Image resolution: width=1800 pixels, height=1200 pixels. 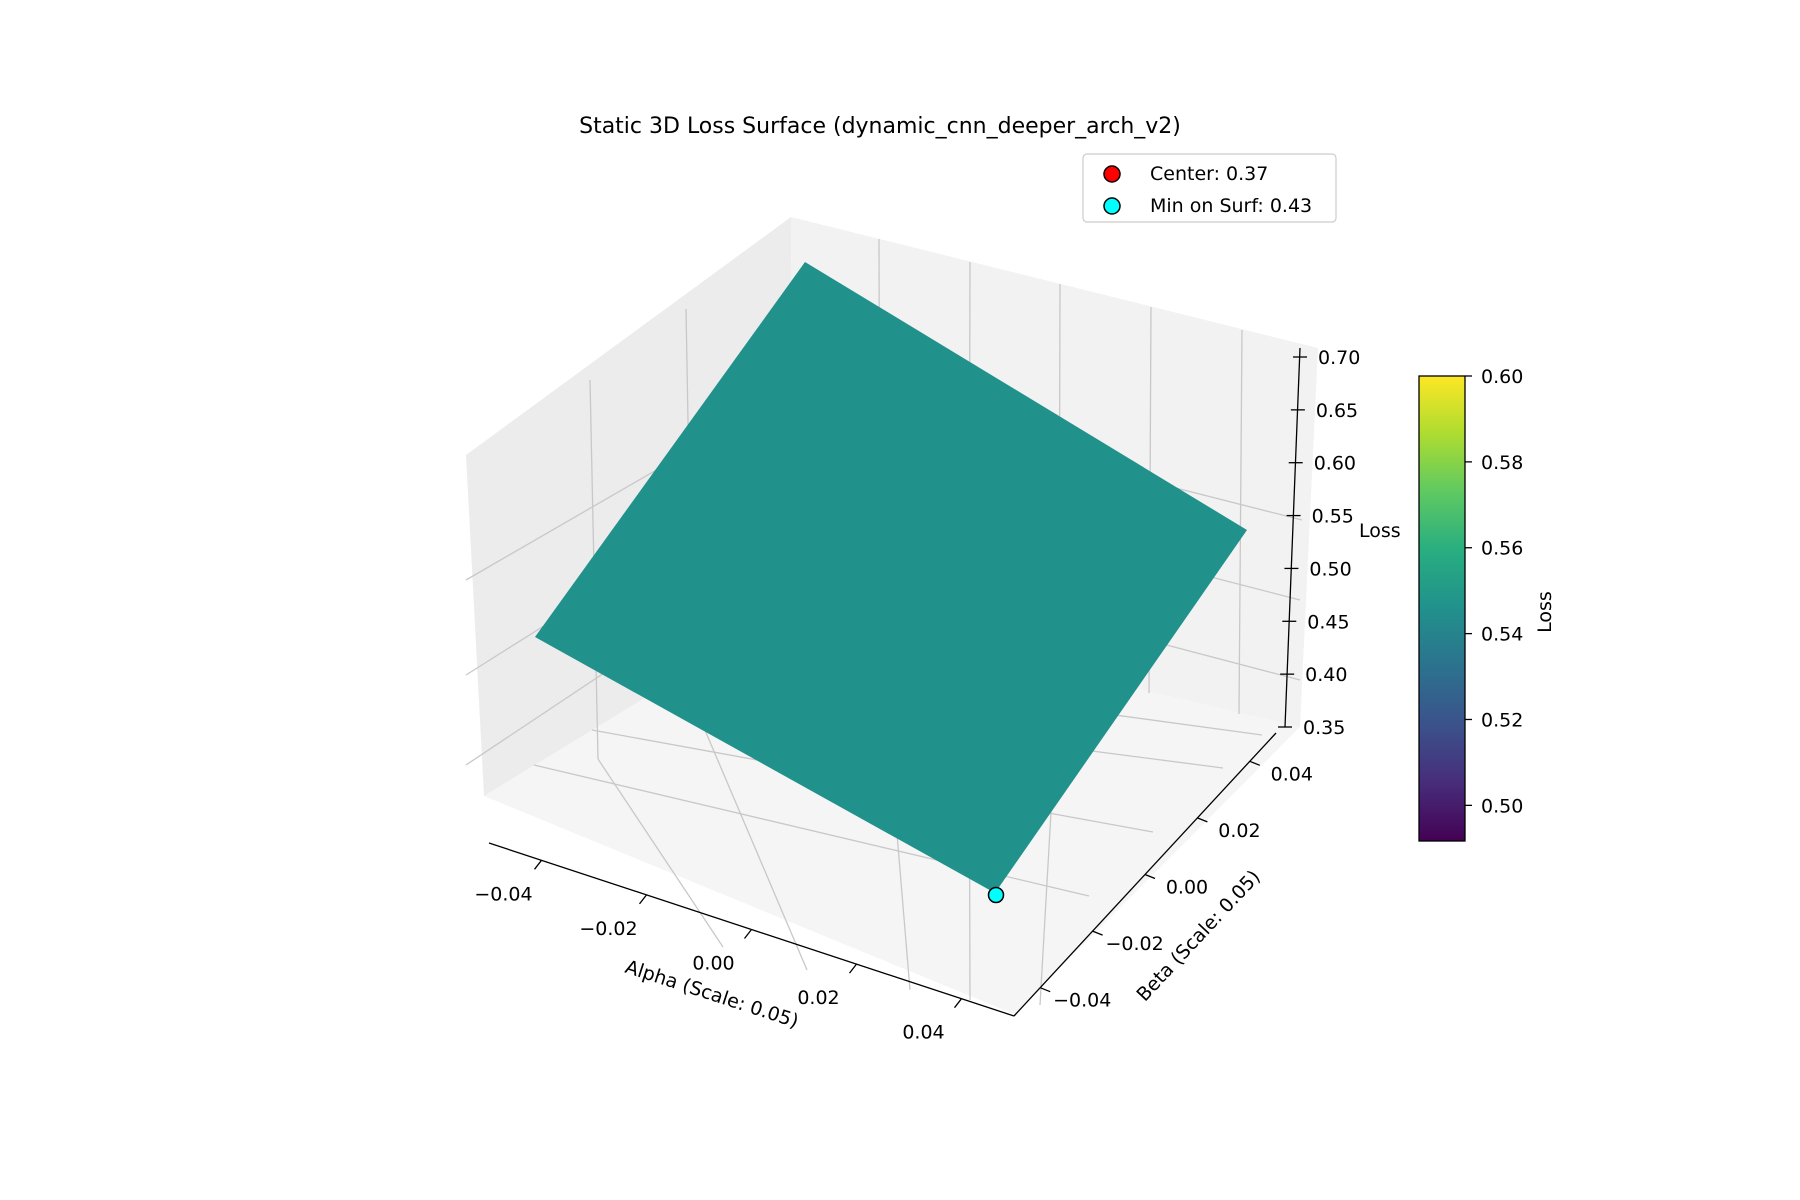 What do you see at coordinates (1545, 612) in the screenshot?
I see `colorbar-label: Loss` at bounding box center [1545, 612].